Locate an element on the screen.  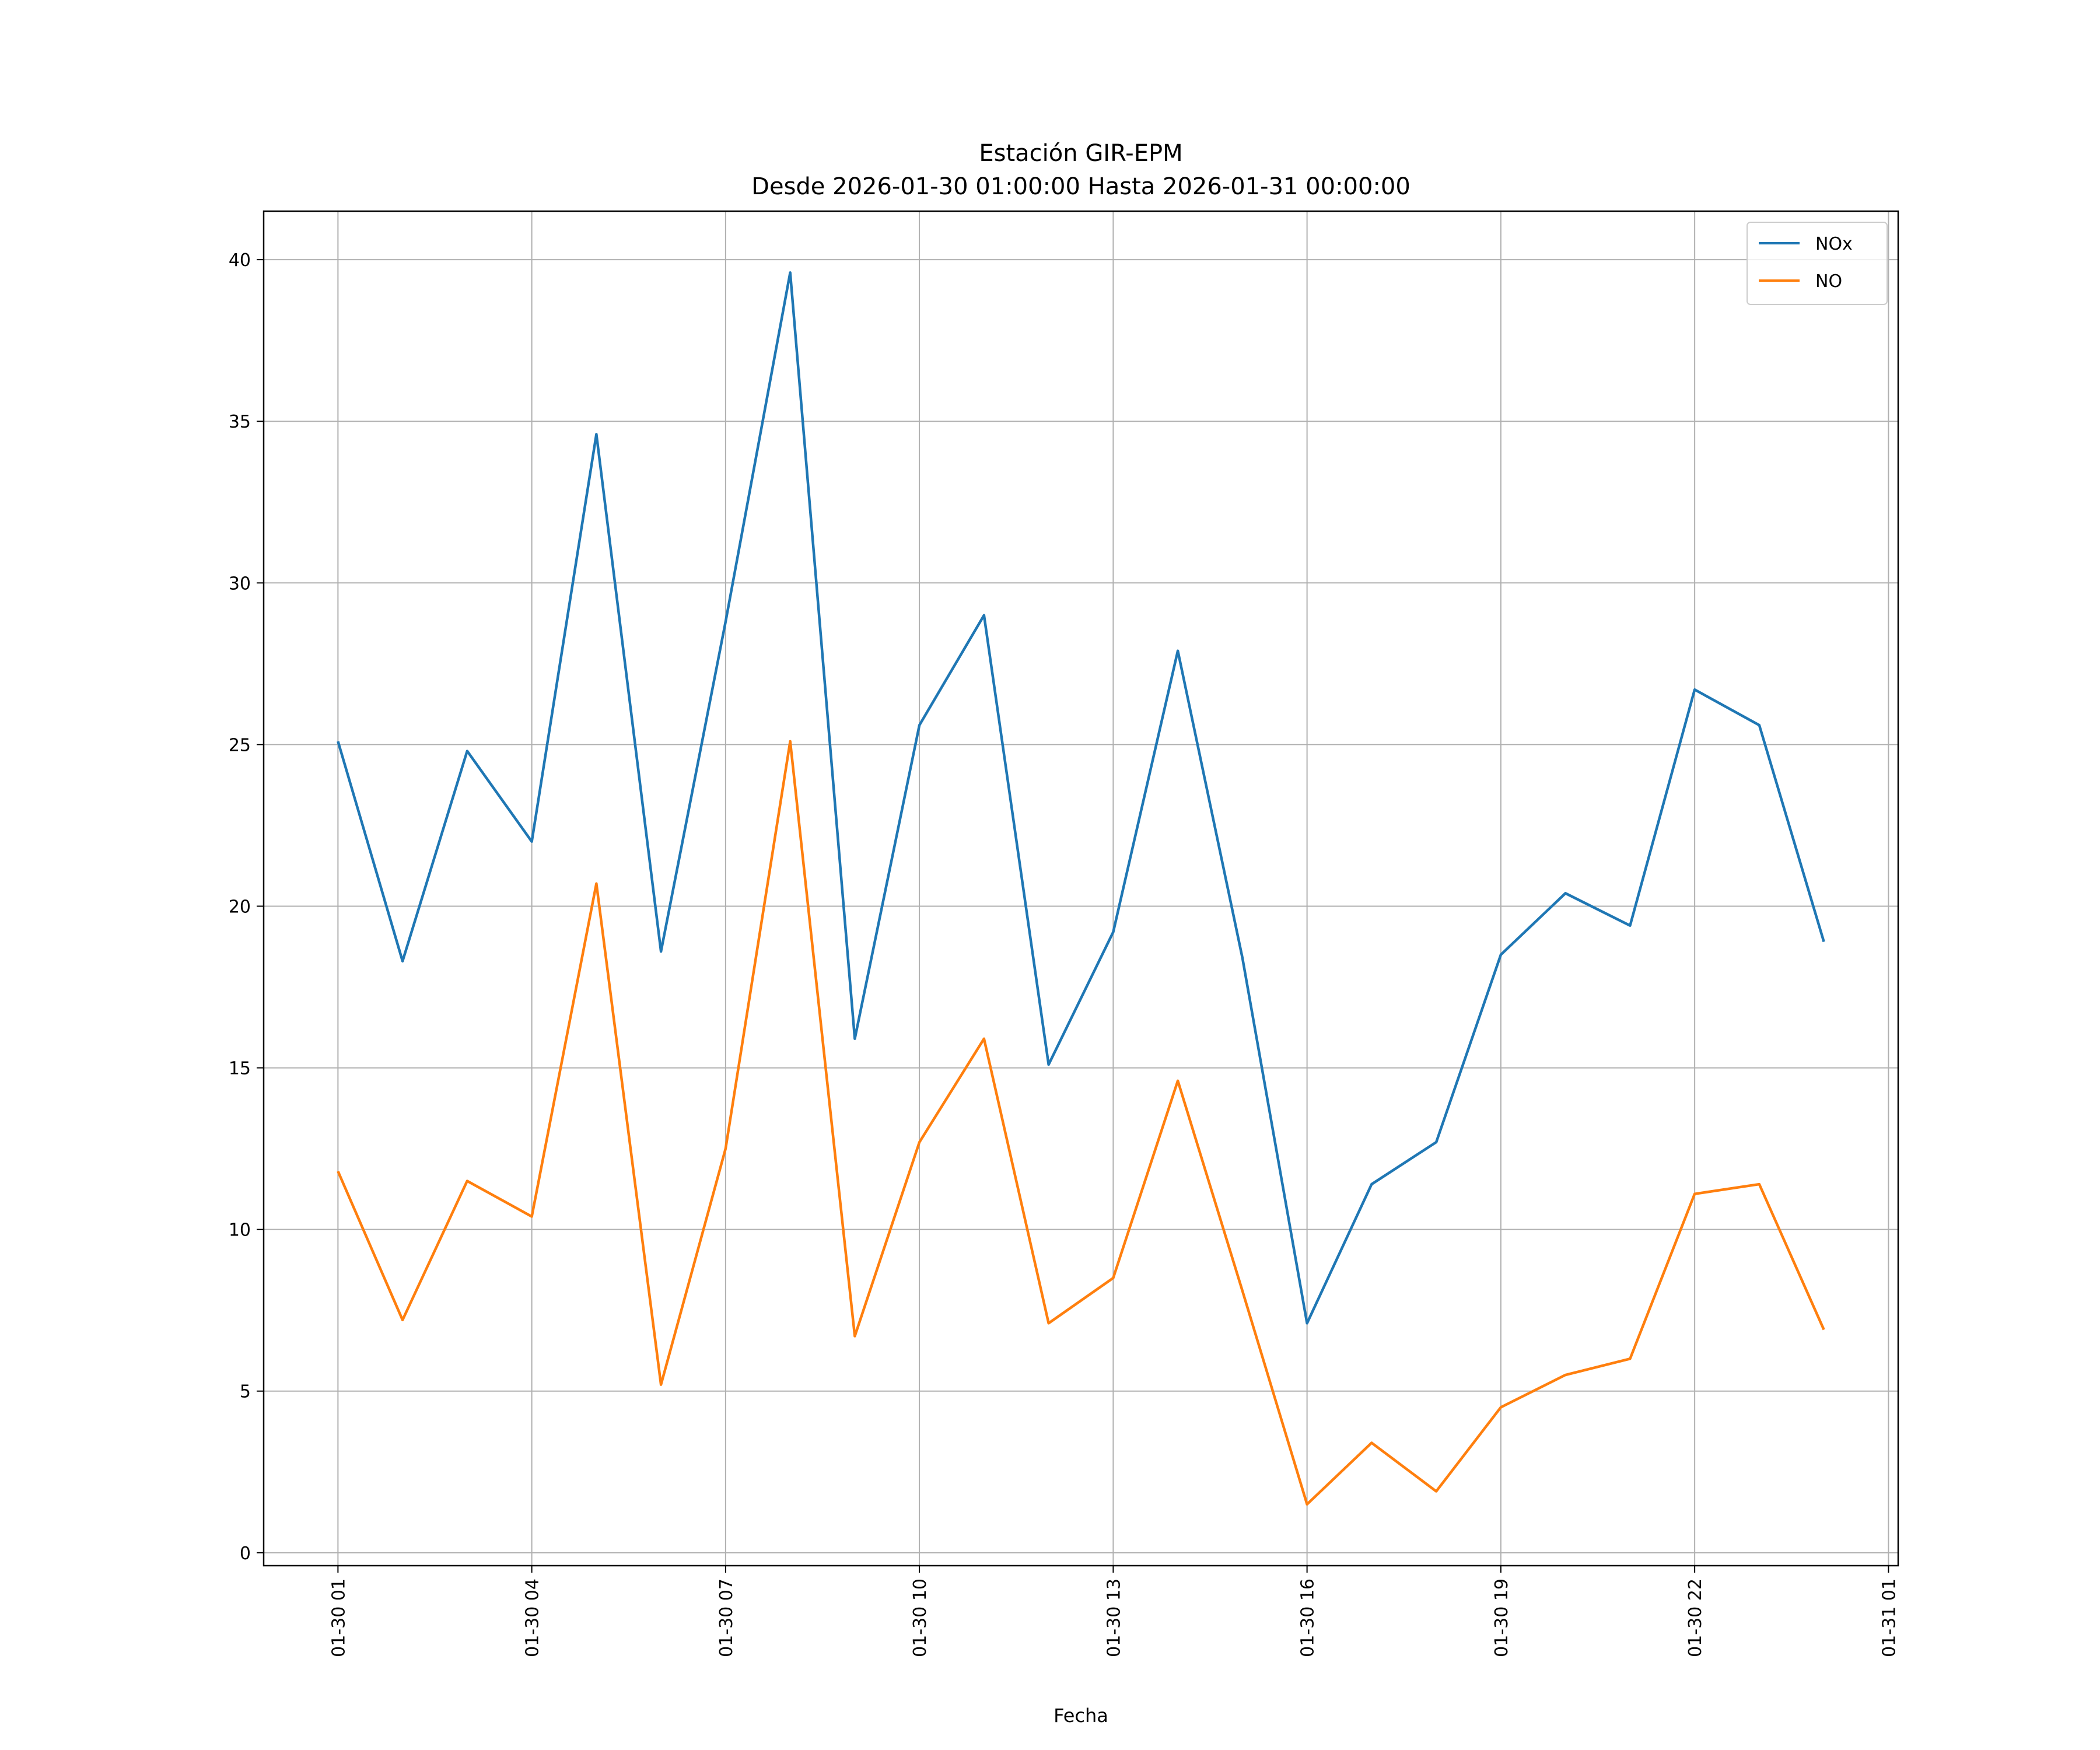
x-tick-label: 01-30 13 is located at coordinates (1114, 1617).